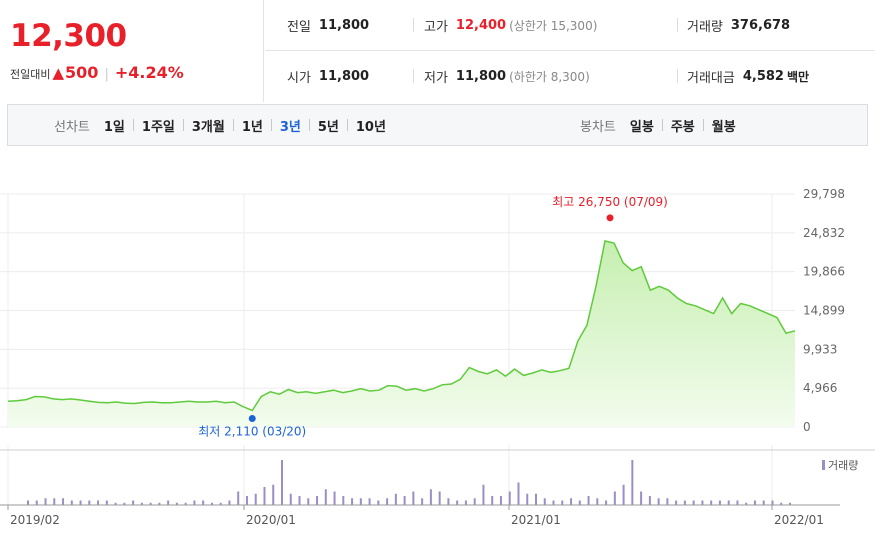  Describe the element at coordinates (132, 51) in the screenshot. I see `current-price-box: 12,300 전일대비 ▲ 500 | +4.24%` at that location.